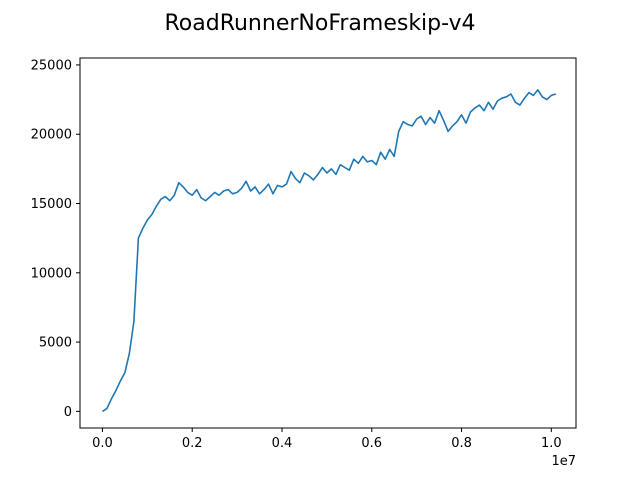 The width and height of the screenshot is (640, 480). What do you see at coordinates (319, 23) in the screenshot?
I see `chart-title: RoadRunnerNoFrameskip-v4` at bounding box center [319, 23].